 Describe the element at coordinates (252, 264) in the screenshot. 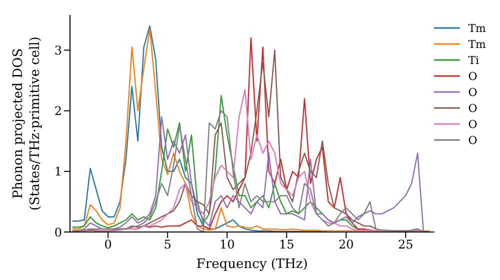

I see `x-axis-title: Frequency (THz)` at that location.